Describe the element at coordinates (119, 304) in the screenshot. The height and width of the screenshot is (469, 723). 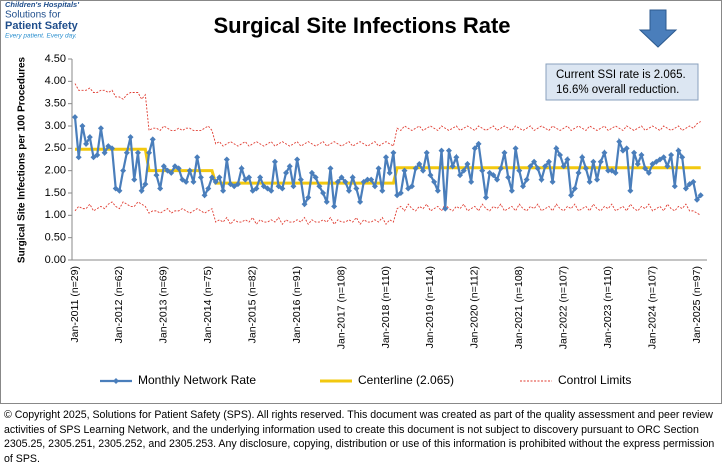
I see `x-tick-label: Jan-2012 (n=62)` at that location.